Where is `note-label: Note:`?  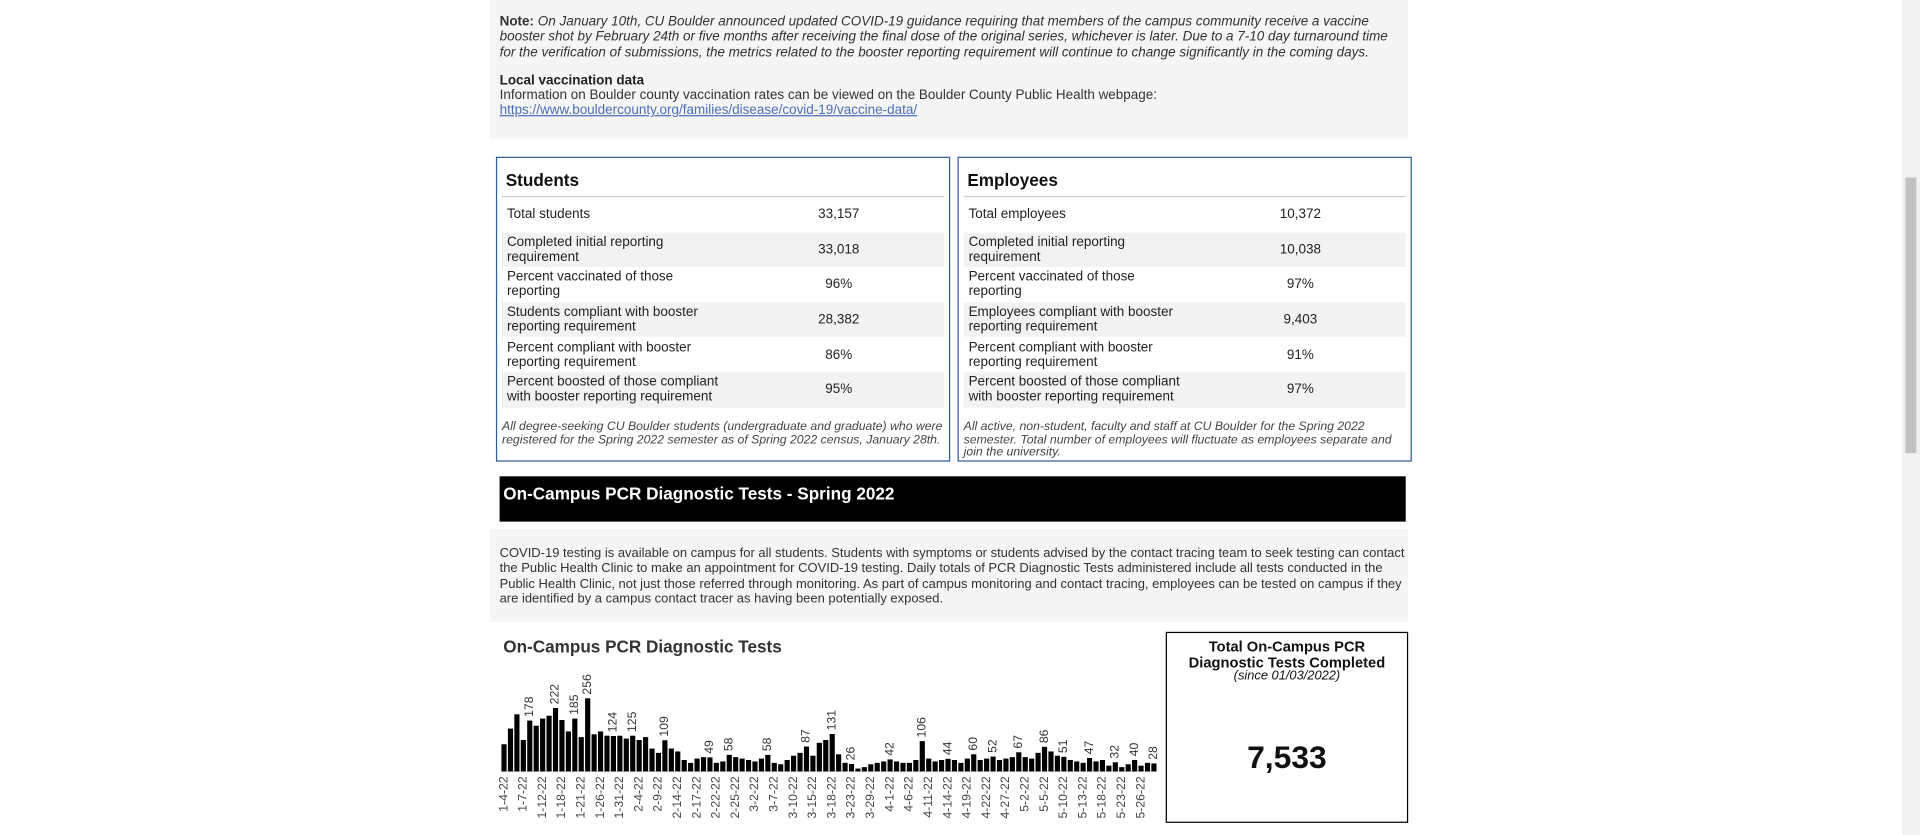 note-label: Note: is located at coordinates (517, 22).